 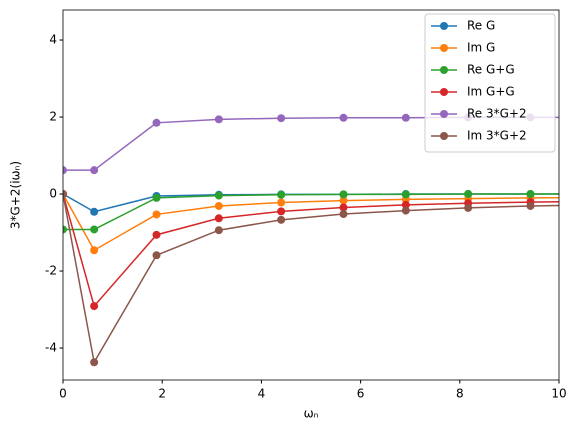 I want to click on x-tick-label: 4, so click(x=262, y=394).